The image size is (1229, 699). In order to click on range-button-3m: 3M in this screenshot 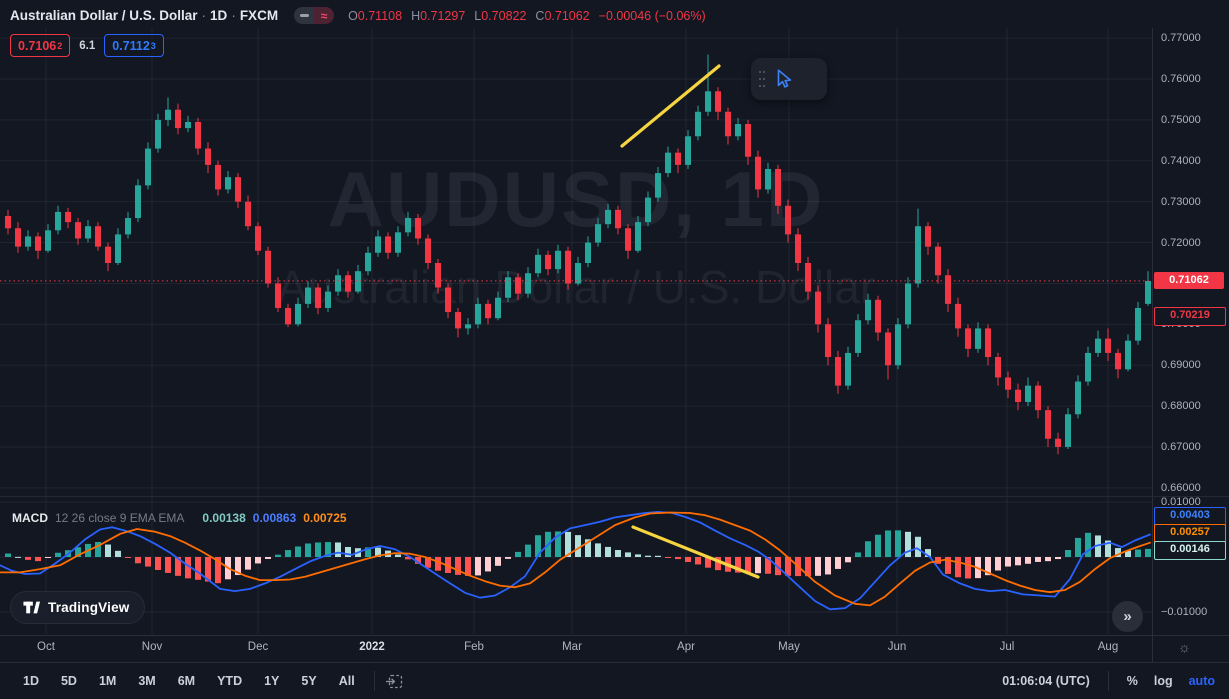, I will do `click(147, 681)`.